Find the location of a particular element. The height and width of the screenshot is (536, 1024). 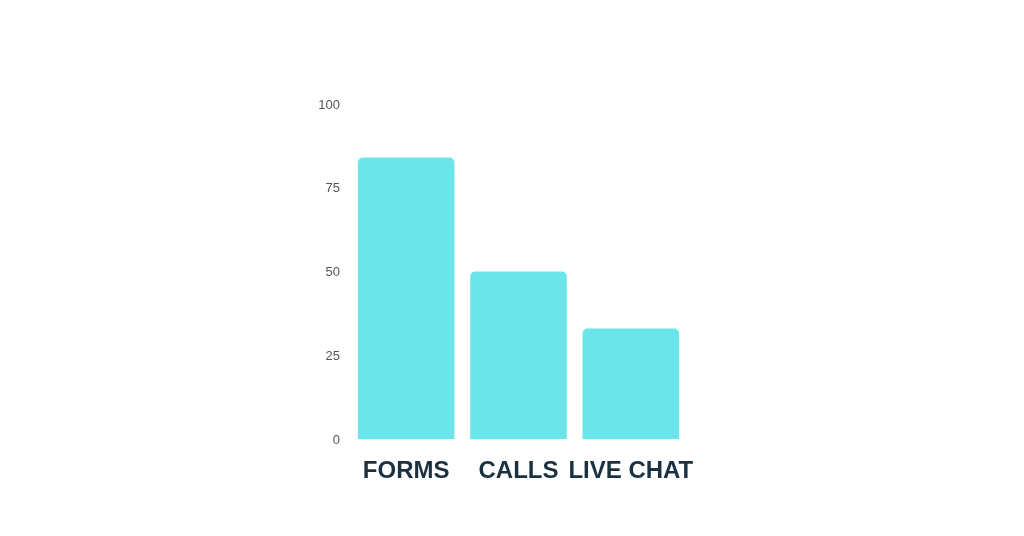

y-tick-label: 25 is located at coordinates (332, 355).